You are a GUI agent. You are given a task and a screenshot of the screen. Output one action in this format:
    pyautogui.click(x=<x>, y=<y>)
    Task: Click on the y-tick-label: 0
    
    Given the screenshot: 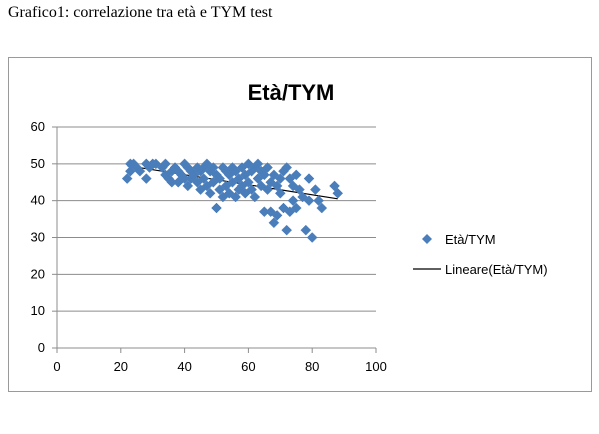 What is the action you would take?
    pyautogui.click(x=41, y=347)
    